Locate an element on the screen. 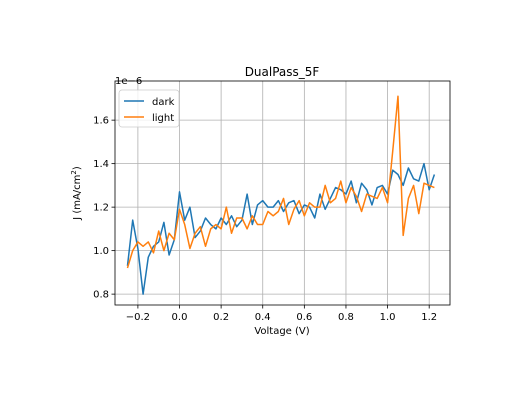  y-tick-label: 1.2 is located at coordinates (101, 208).